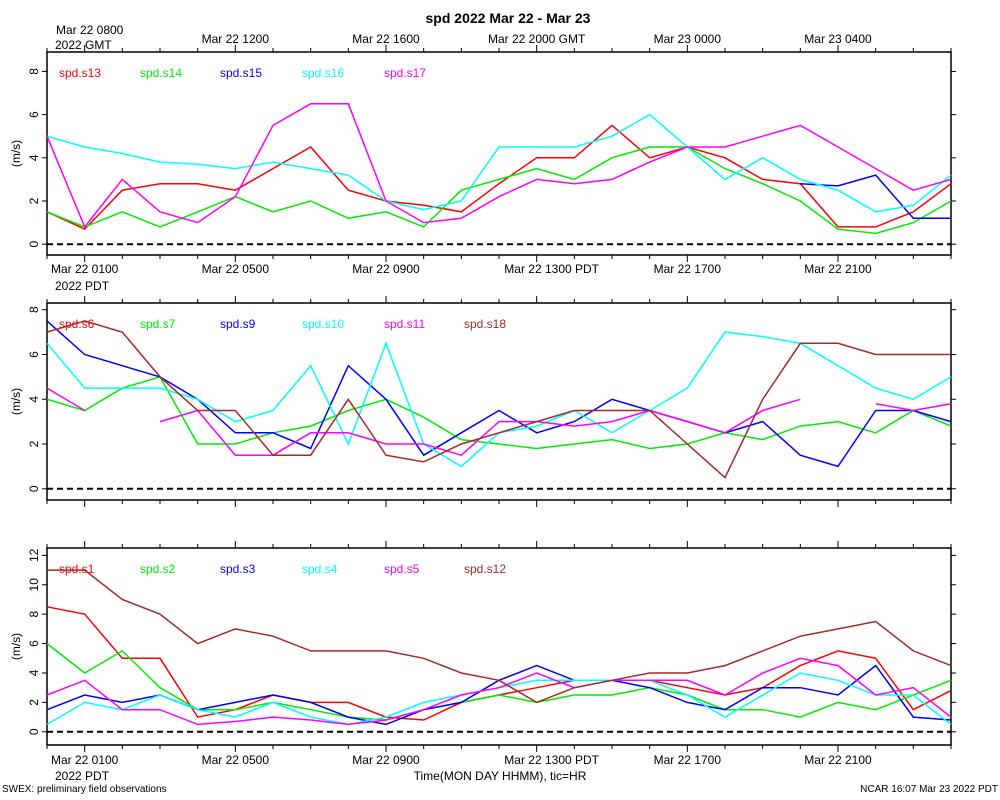 This screenshot has height=800, width=1000. Describe the element at coordinates (320, 569) in the screenshot. I see `legend-spd-s4: spd.s4` at that location.